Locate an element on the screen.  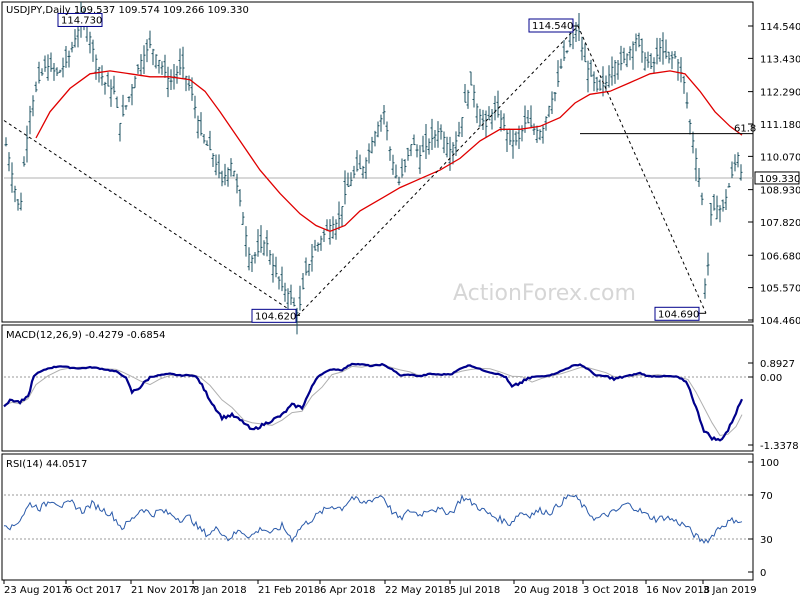
price-y-tick-label: 105.570 is located at coordinates (780, 289).